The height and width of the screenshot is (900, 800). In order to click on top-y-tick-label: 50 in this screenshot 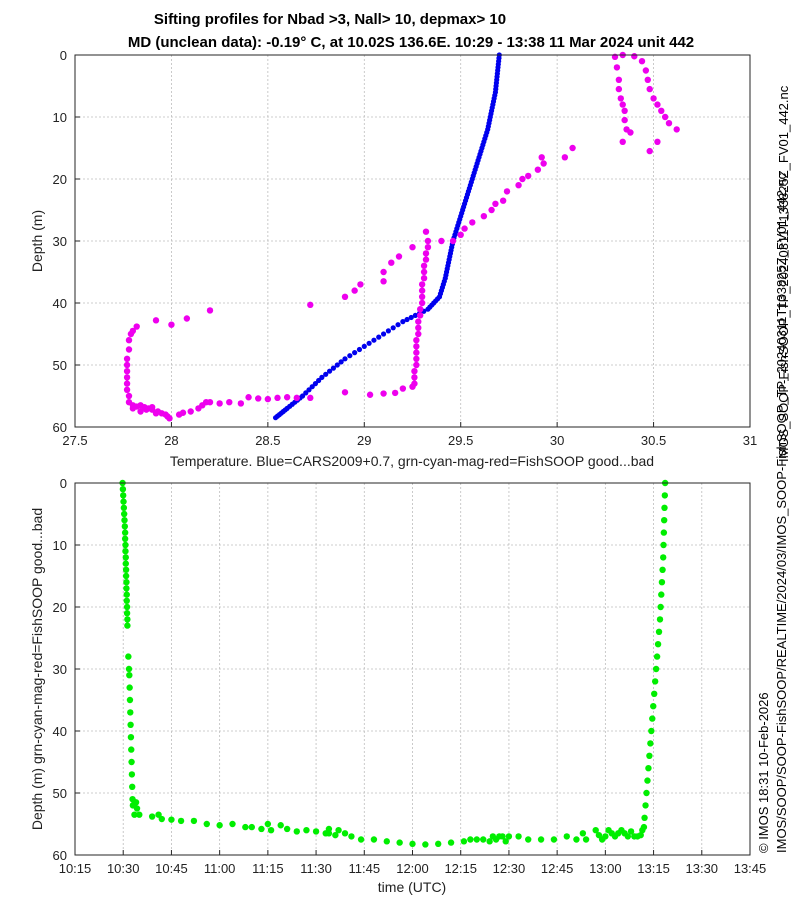, I will do `click(60, 365)`.